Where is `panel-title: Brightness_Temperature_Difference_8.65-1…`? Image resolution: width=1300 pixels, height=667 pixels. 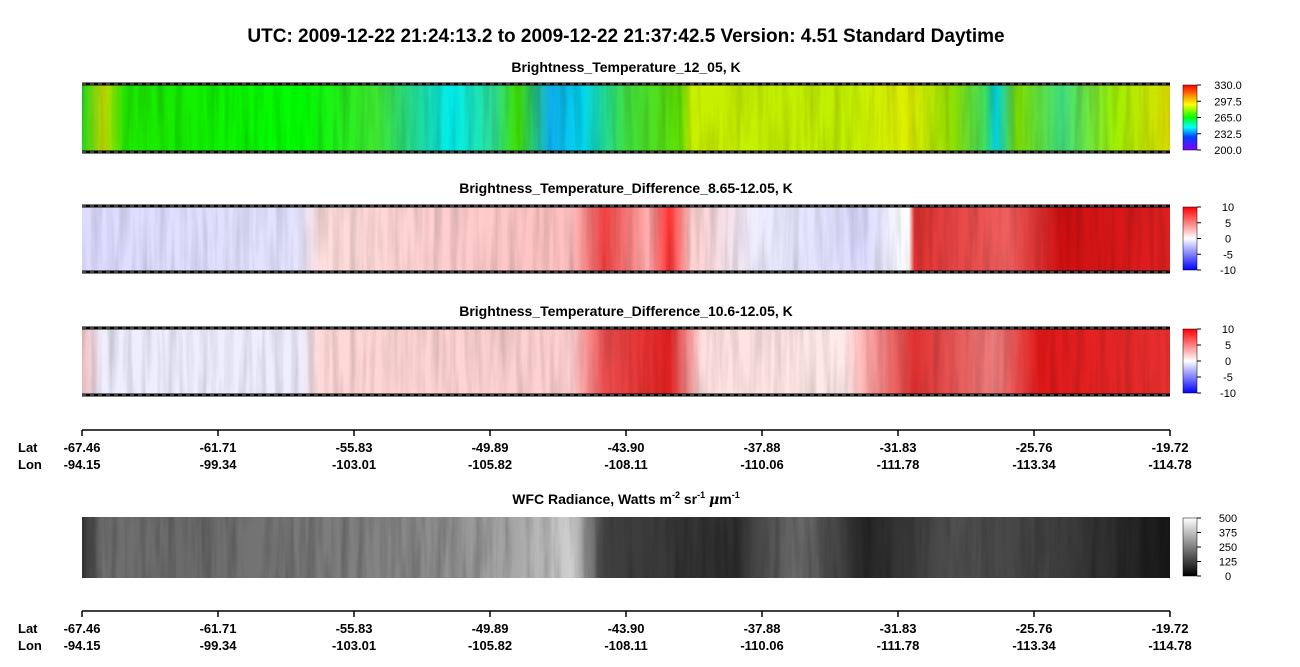 panel-title: Brightness_Temperature_Difference_8.65-1… is located at coordinates (626, 188).